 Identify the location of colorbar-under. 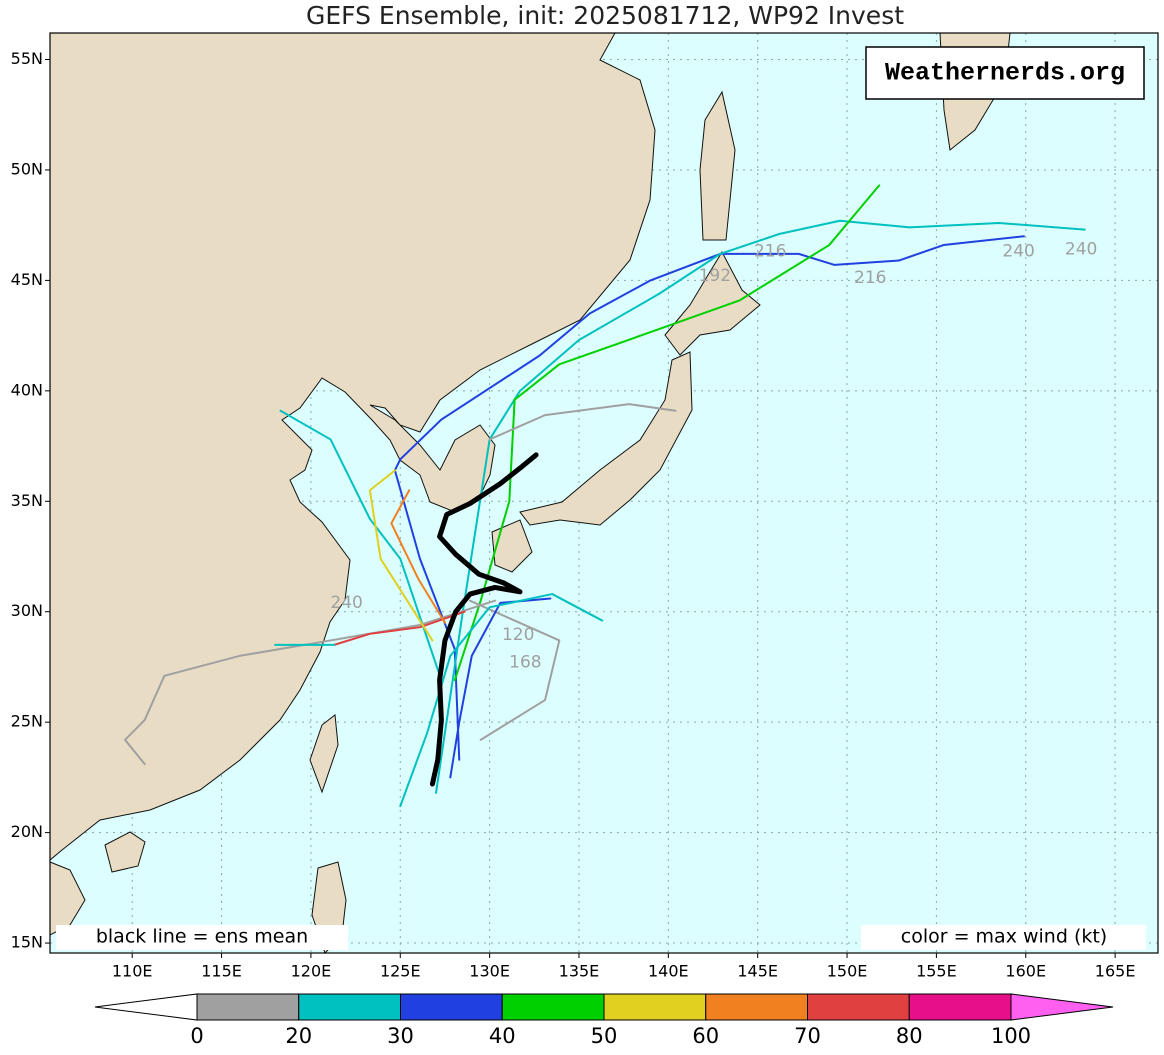
(146, 1007).